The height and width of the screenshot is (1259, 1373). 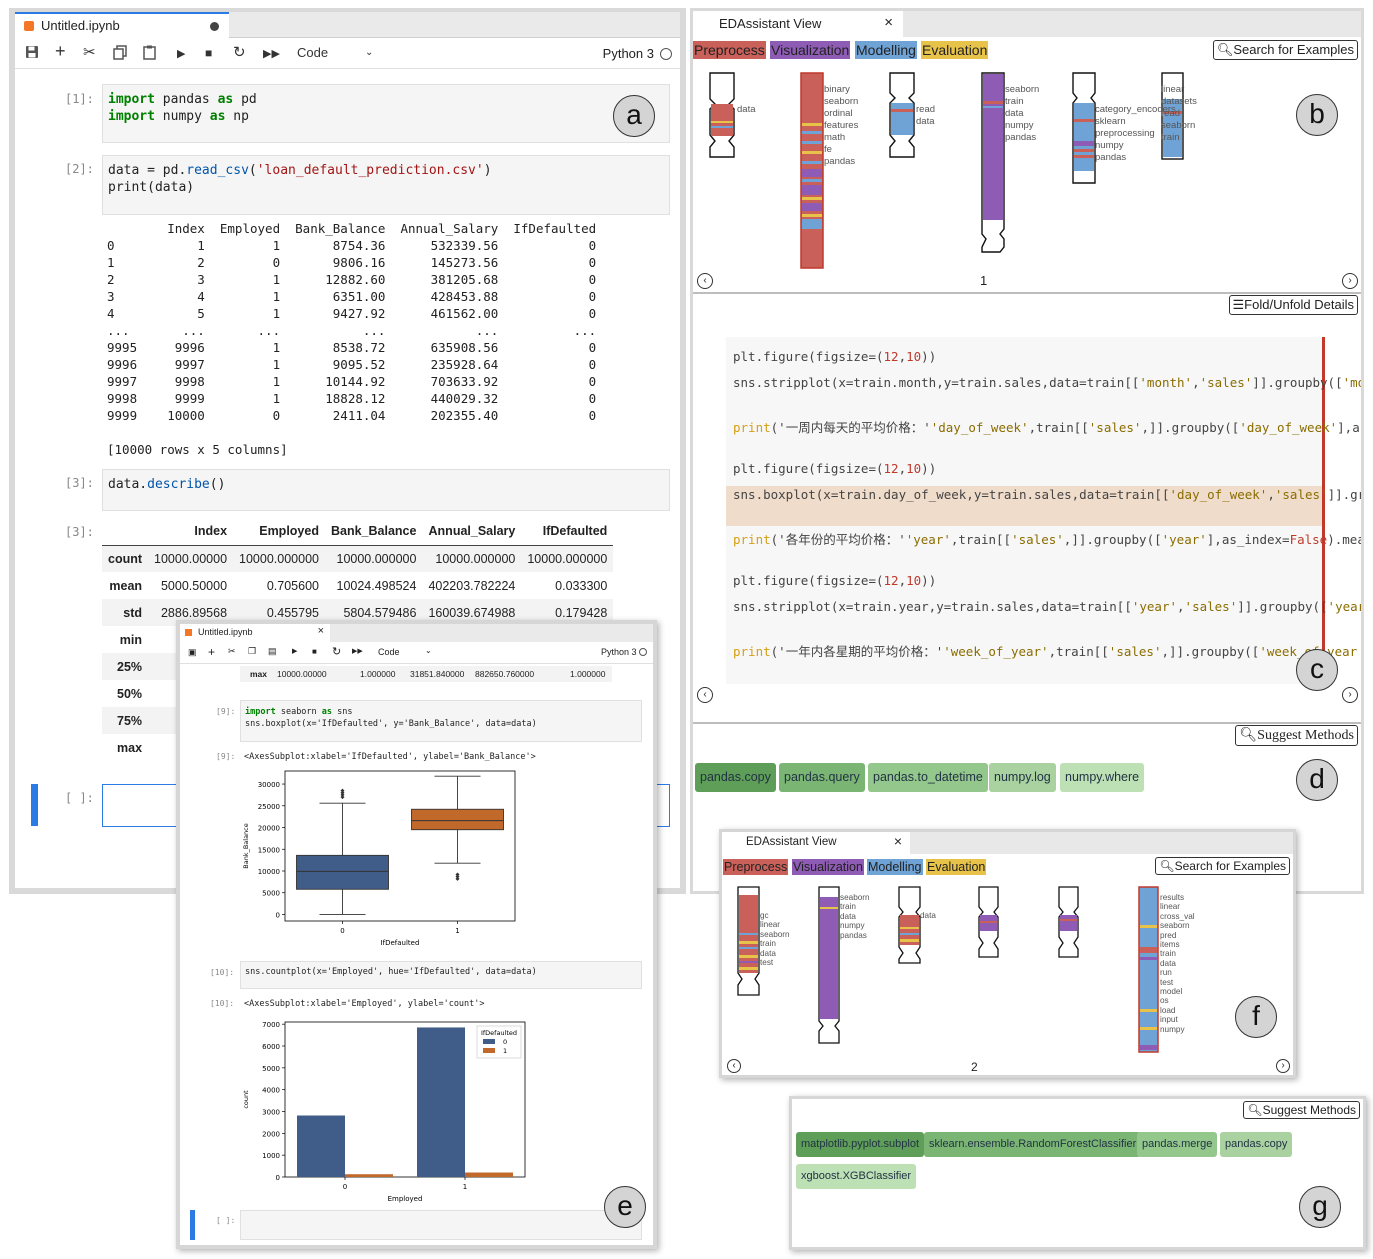 What do you see at coordinates (1024, 506) in the screenshot?
I see `highlighted-line` at bounding box center [1024, 506].